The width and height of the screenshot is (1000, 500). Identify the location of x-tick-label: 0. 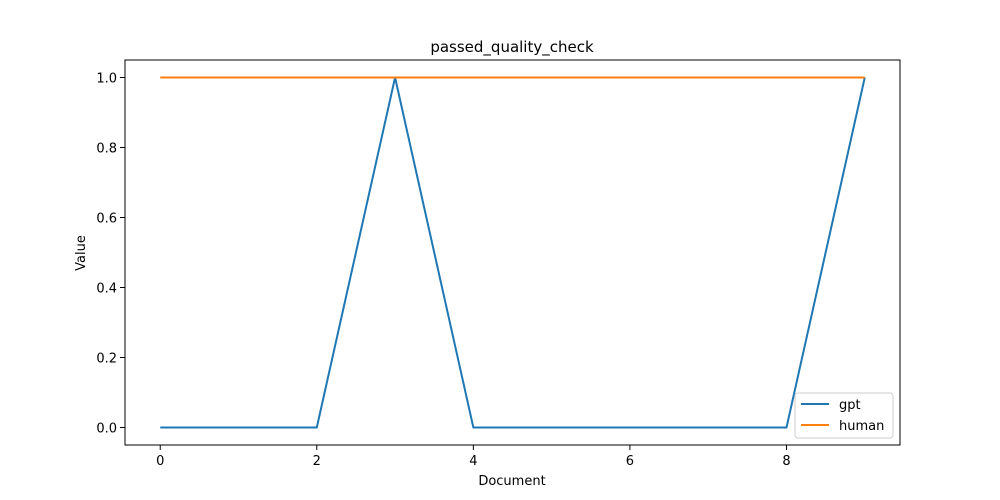
(160, 461).